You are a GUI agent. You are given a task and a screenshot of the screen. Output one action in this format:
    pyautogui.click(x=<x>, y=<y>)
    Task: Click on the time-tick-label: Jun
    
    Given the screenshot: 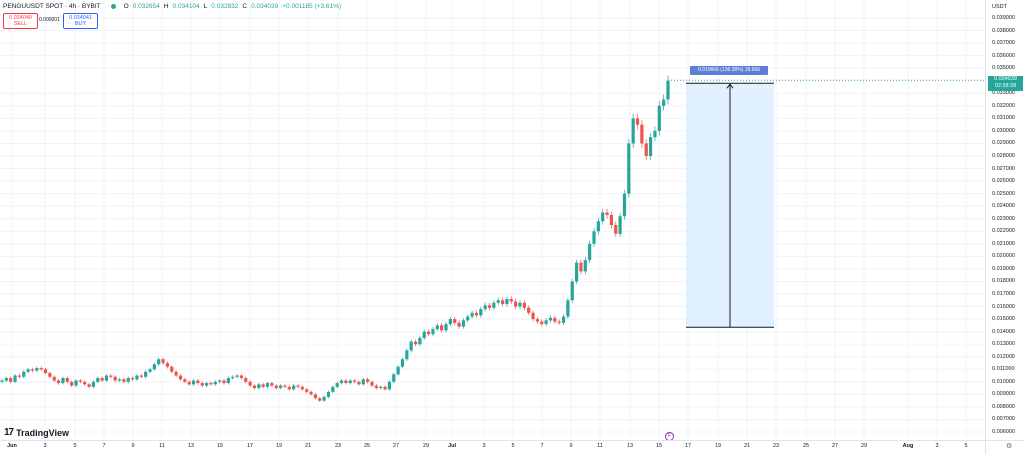 What is the action you would take?
    pyautogui.click(x=12, y=446)
    